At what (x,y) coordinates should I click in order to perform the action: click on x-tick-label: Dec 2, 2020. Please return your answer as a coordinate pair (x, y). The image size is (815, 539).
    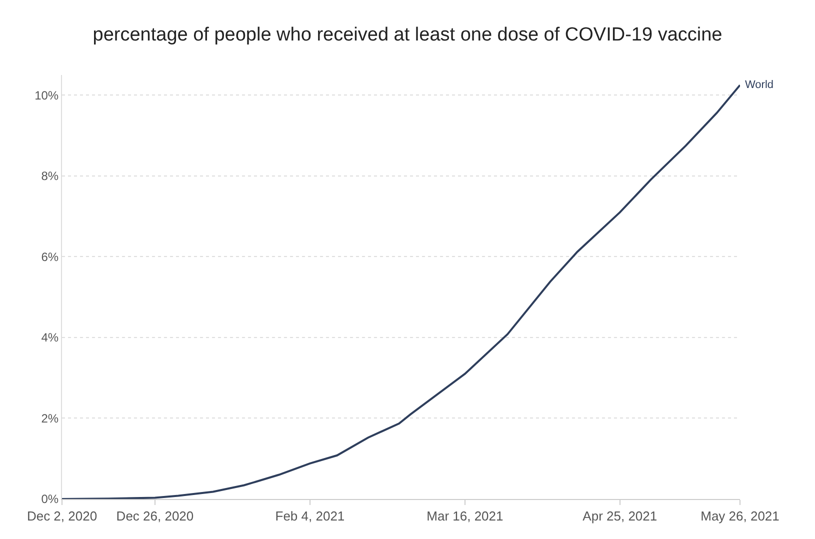
    Looking at the image, I should click on (62, 516).